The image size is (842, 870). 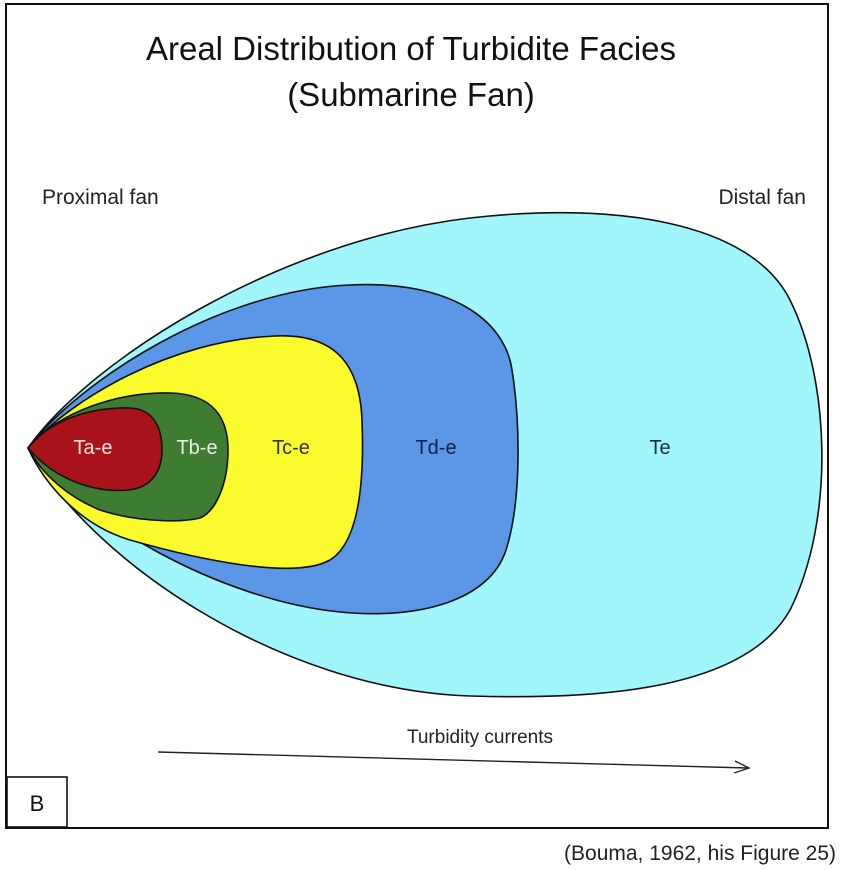 I want to click on facies-label-ta: Ta-e, so click(x=93, y=448).